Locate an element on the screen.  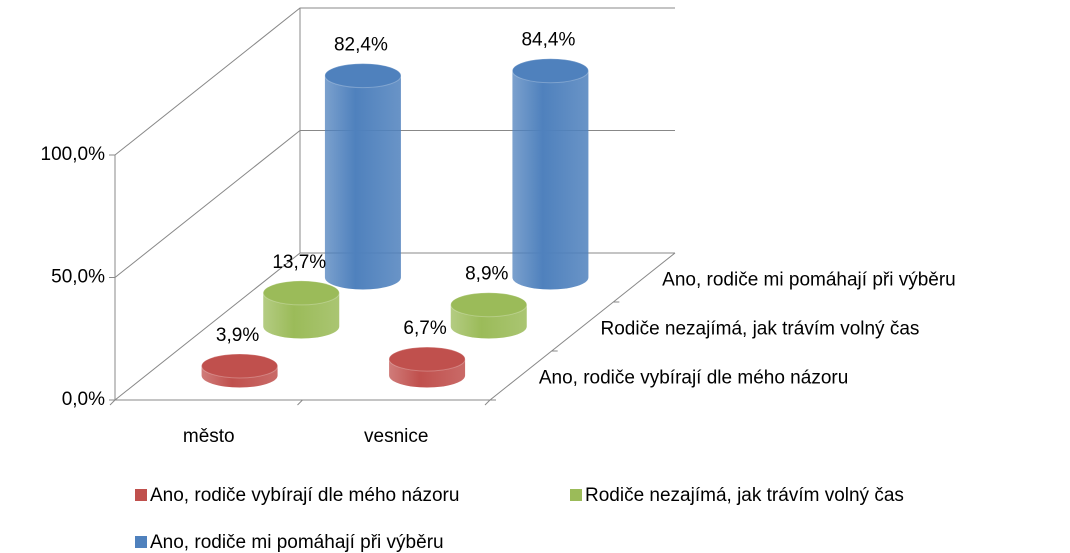
x-tick-label: vesnice is located at coordinates (396, 436).